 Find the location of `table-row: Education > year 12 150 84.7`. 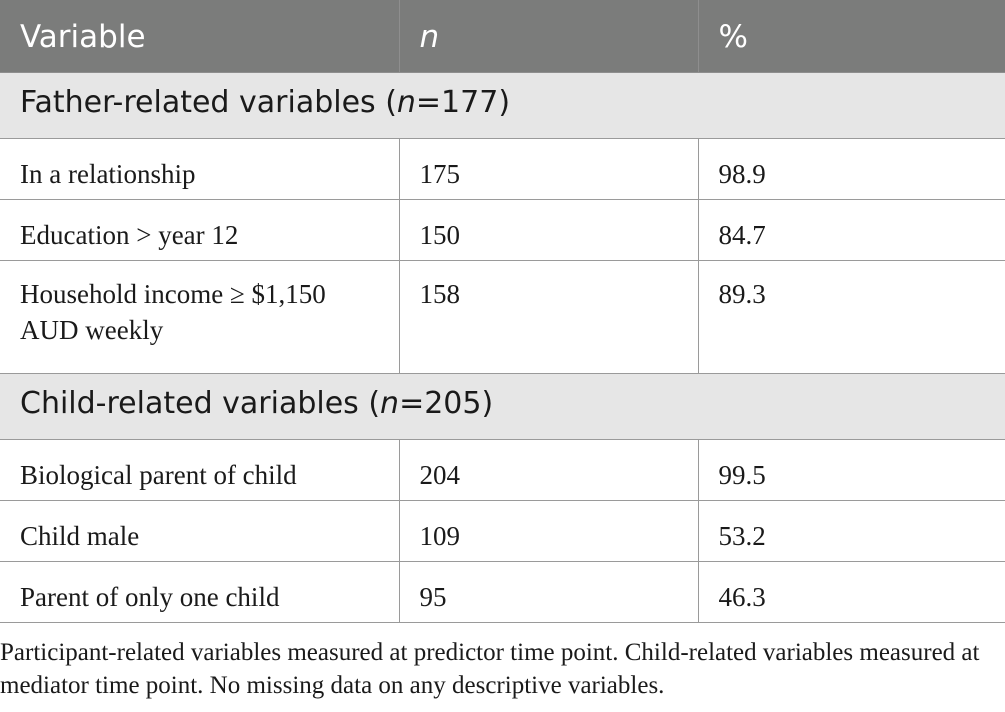

table-row: Education > year 12 150 84.7 is located at coordinates (502, 229).